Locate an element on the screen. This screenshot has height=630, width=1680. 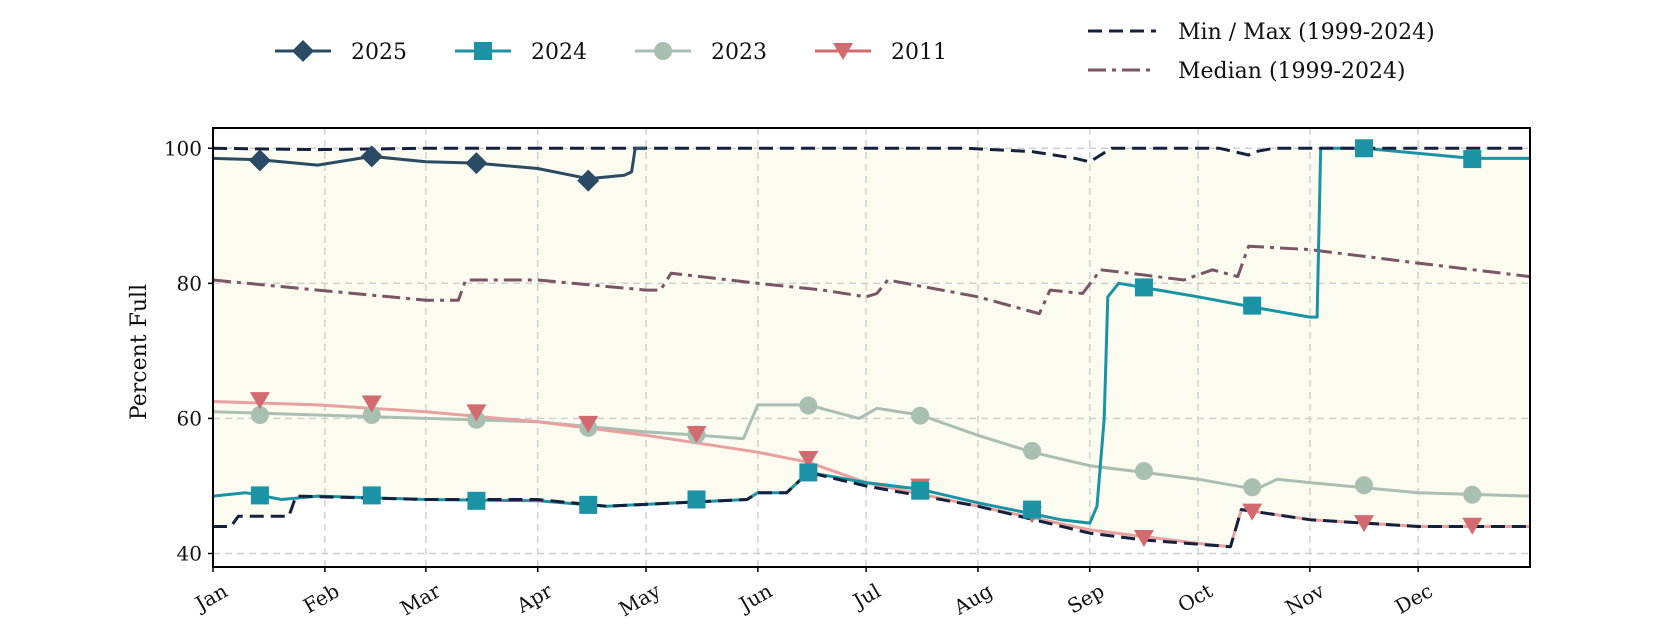
legend-label-min-max: Min / Max (1999-2024) is located at coordinates (1306, 32).